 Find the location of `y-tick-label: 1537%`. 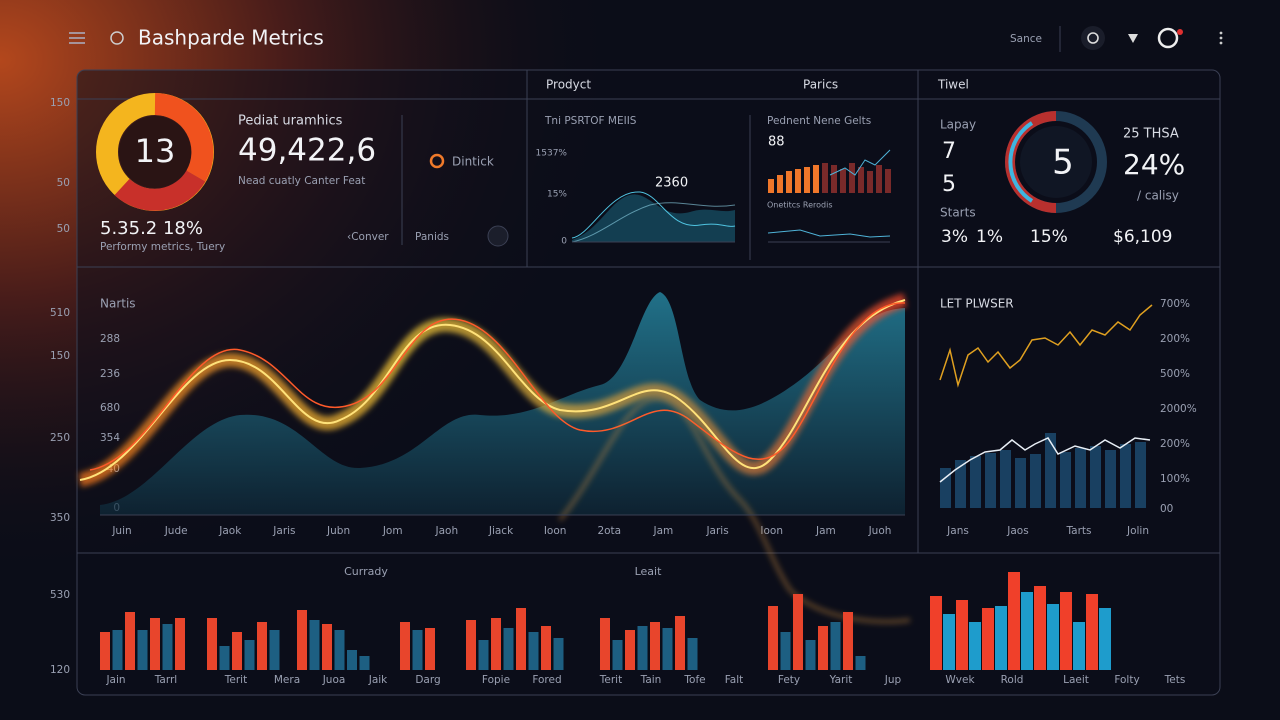

y-tick-label: 1537% is located at coordinates (552, 154).